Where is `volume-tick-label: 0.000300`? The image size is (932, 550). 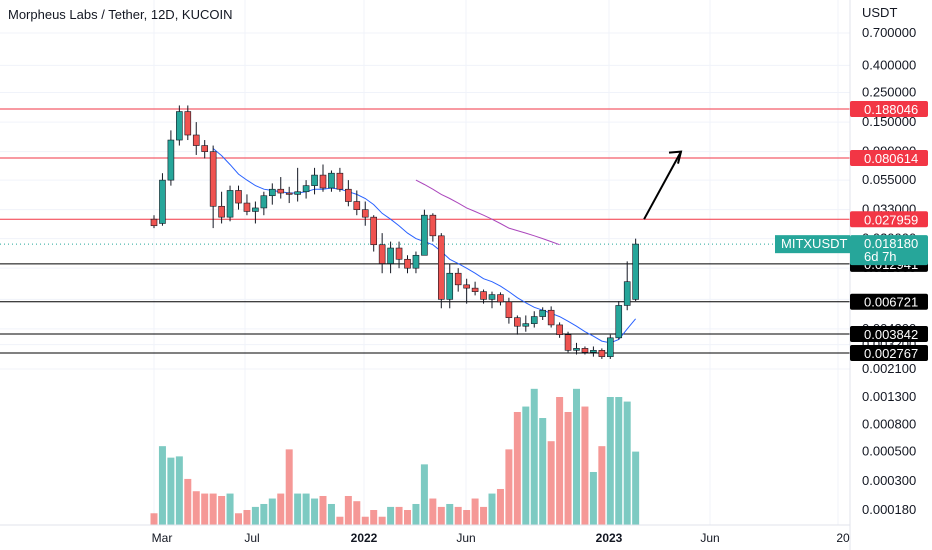
volume-tick-label: 0.000300 is located at coordinates (889, 480).